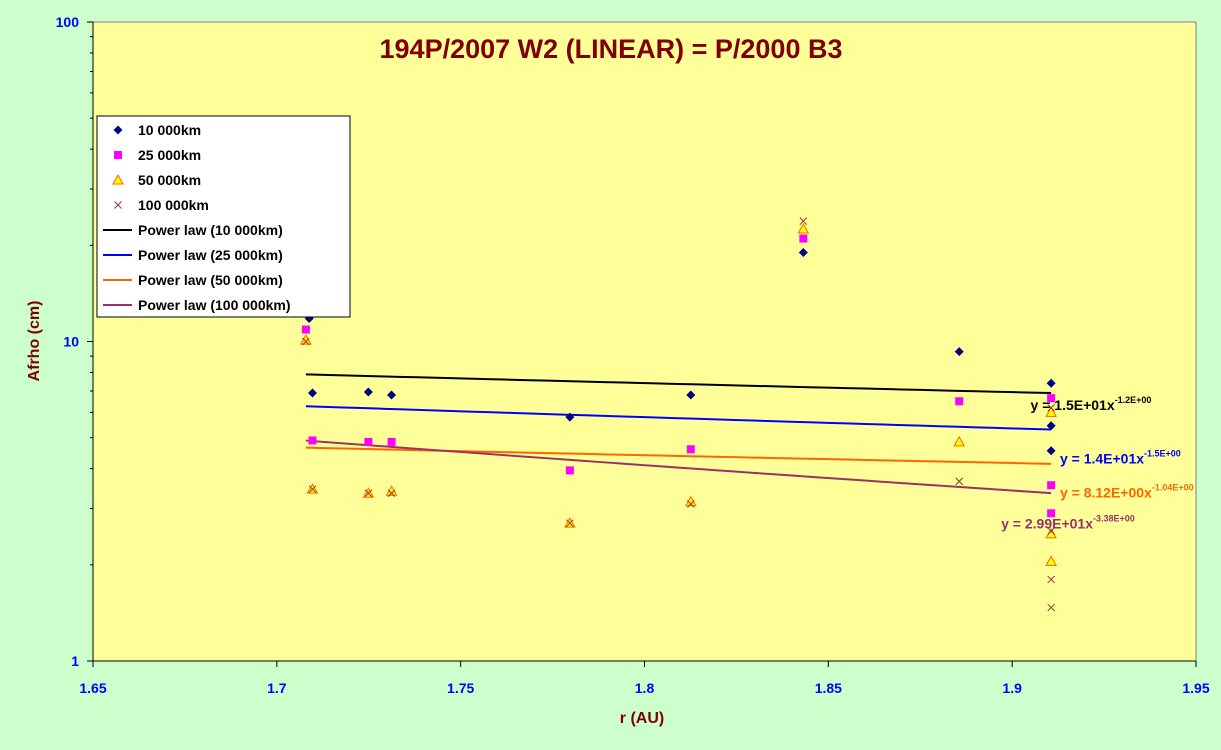 The image size is (1221, 750). I want to click on x-tick-label: 1.8, so click(645, 688).